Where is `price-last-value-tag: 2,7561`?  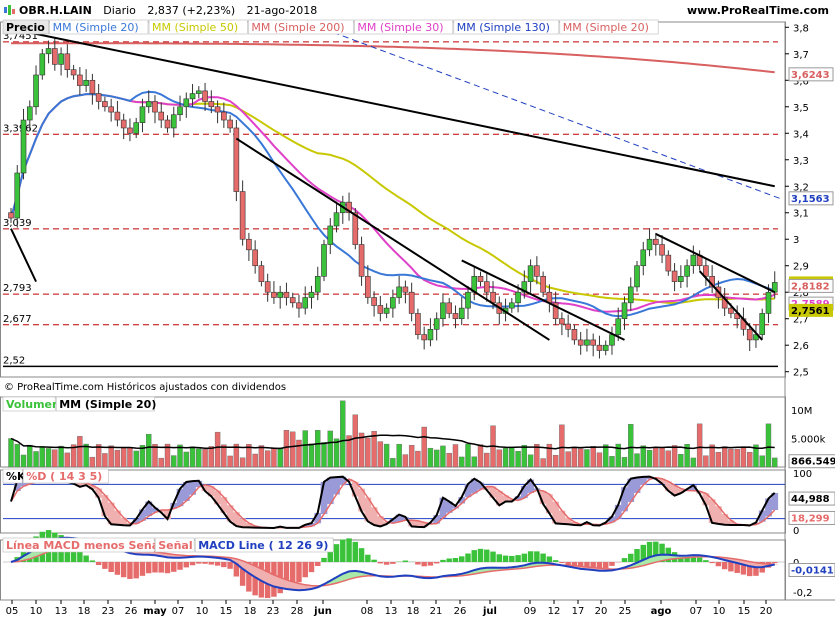
price-last-value-tag: 2,7561 is located at coordinates (810, 311).